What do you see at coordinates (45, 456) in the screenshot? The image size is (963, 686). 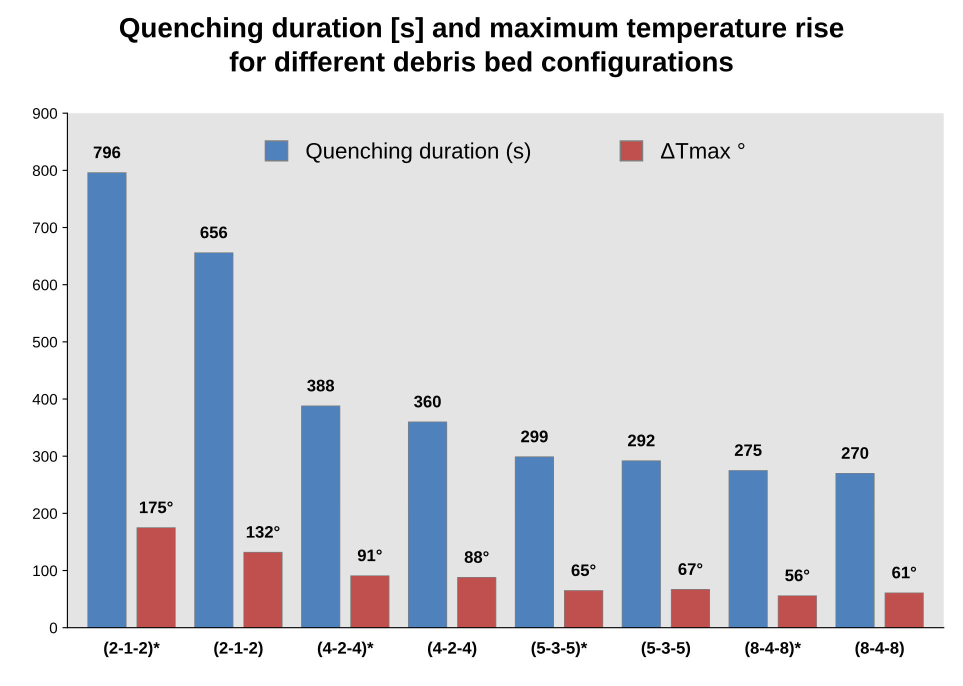 I see `y-tick-label: 300` at bounding box center [45, 456].